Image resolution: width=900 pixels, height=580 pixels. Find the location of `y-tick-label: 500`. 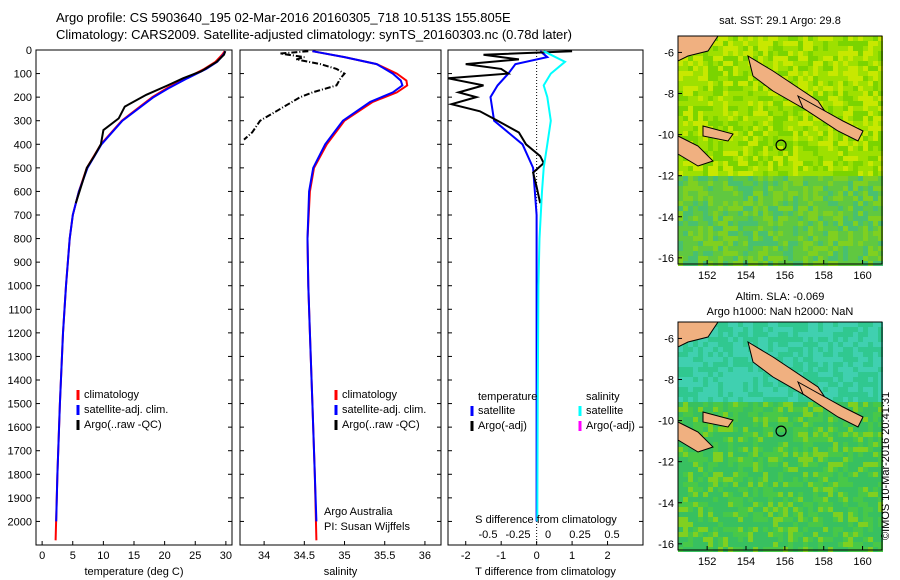

y-tick-label: 500 is located at coordinates (23, 169).